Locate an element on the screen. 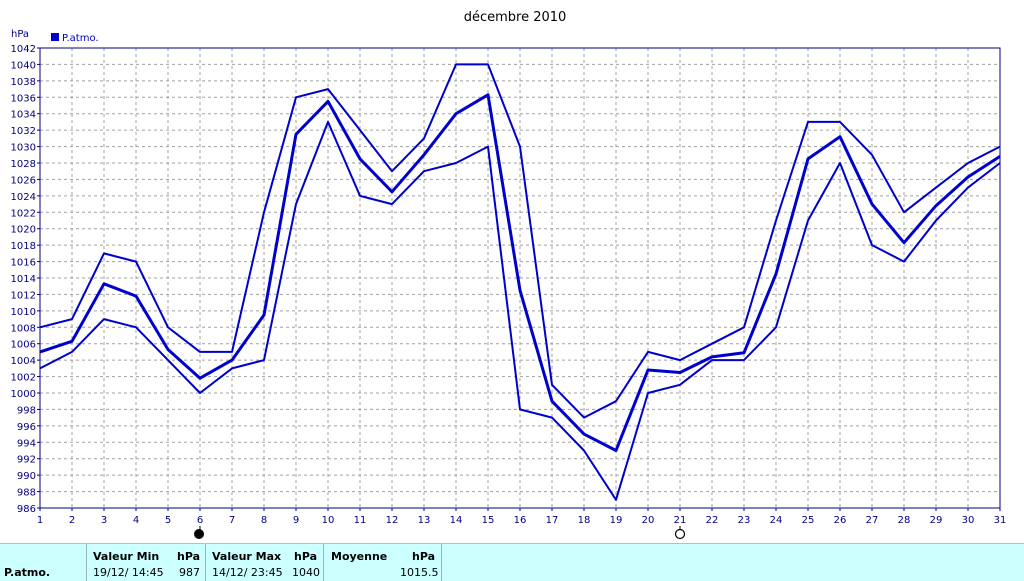  x-tick-label: 12 is located at coordinates (392, 520).